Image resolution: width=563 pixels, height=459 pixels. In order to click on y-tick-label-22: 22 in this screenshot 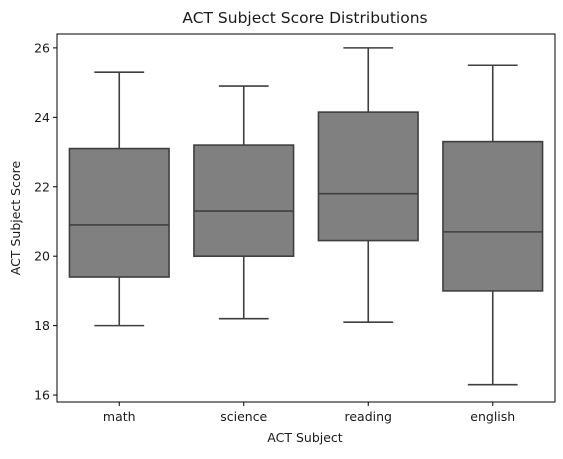, I will do `click(42, 186)`.